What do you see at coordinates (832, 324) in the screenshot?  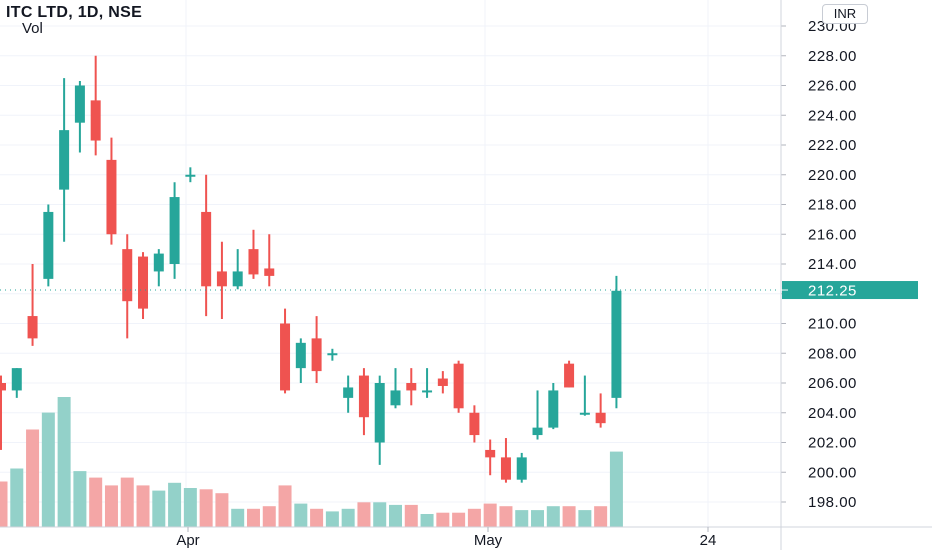 I see `price-tick-label: 210.00` at bounding box center [832, 324].